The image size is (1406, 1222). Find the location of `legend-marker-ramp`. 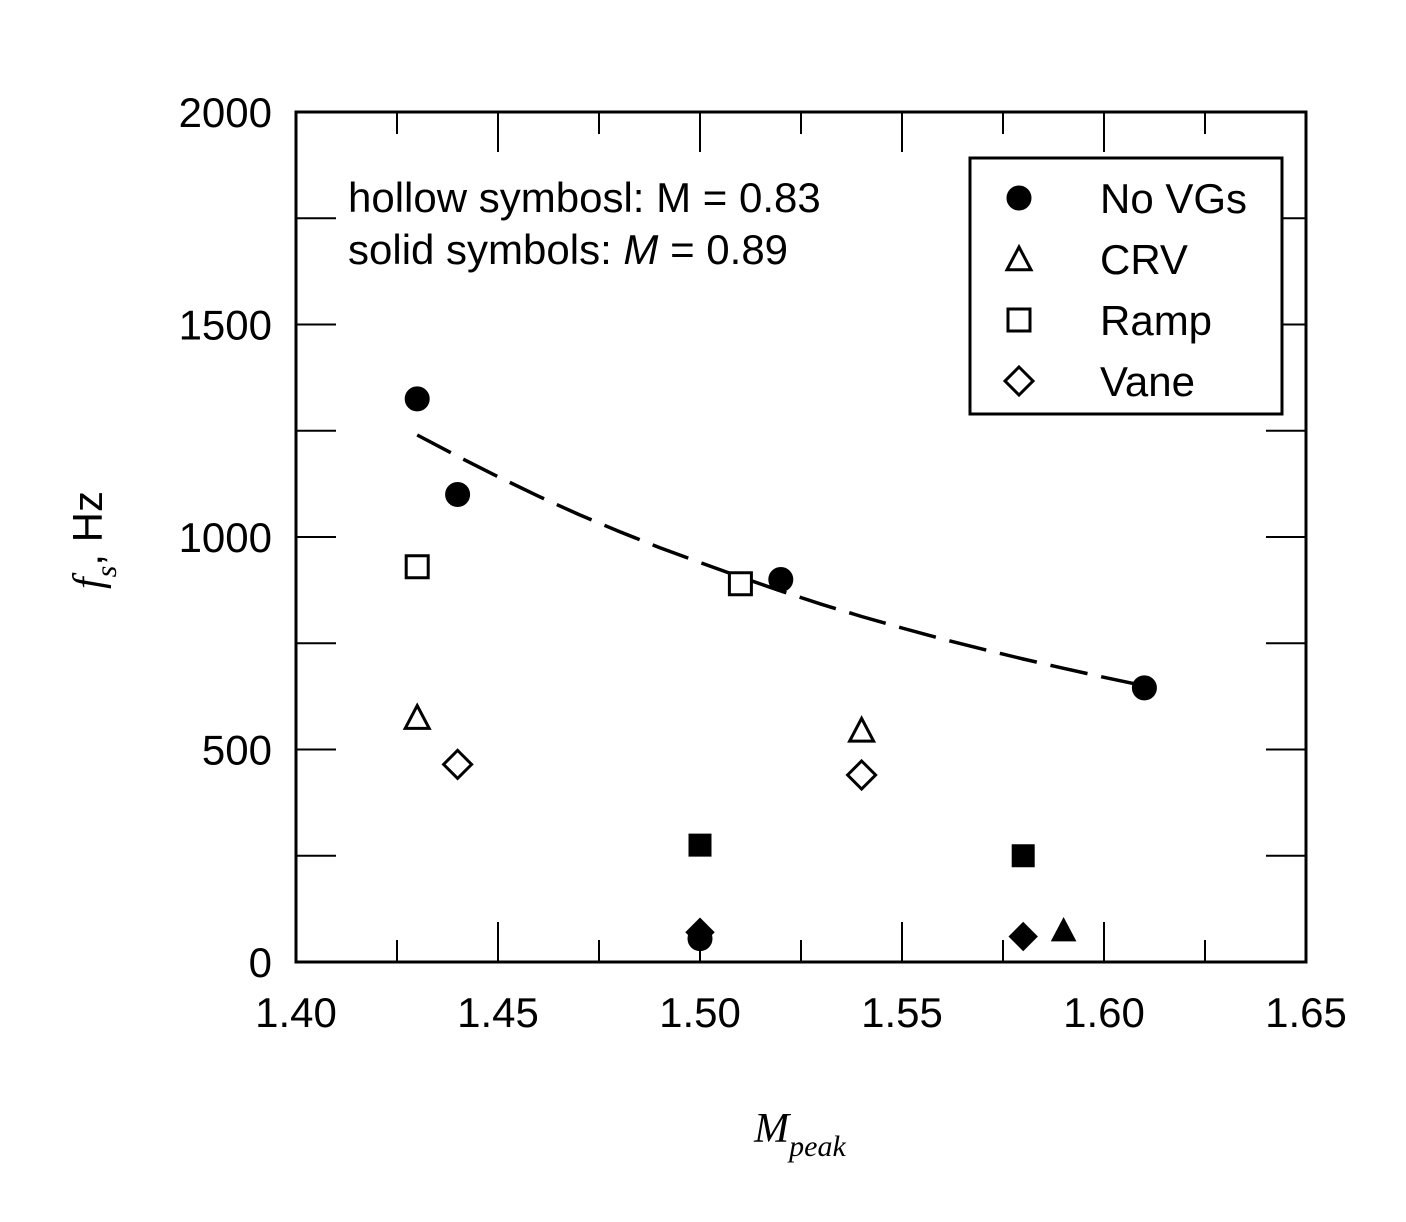

legend-marker-ramp is located at coordinates (1019, 320).